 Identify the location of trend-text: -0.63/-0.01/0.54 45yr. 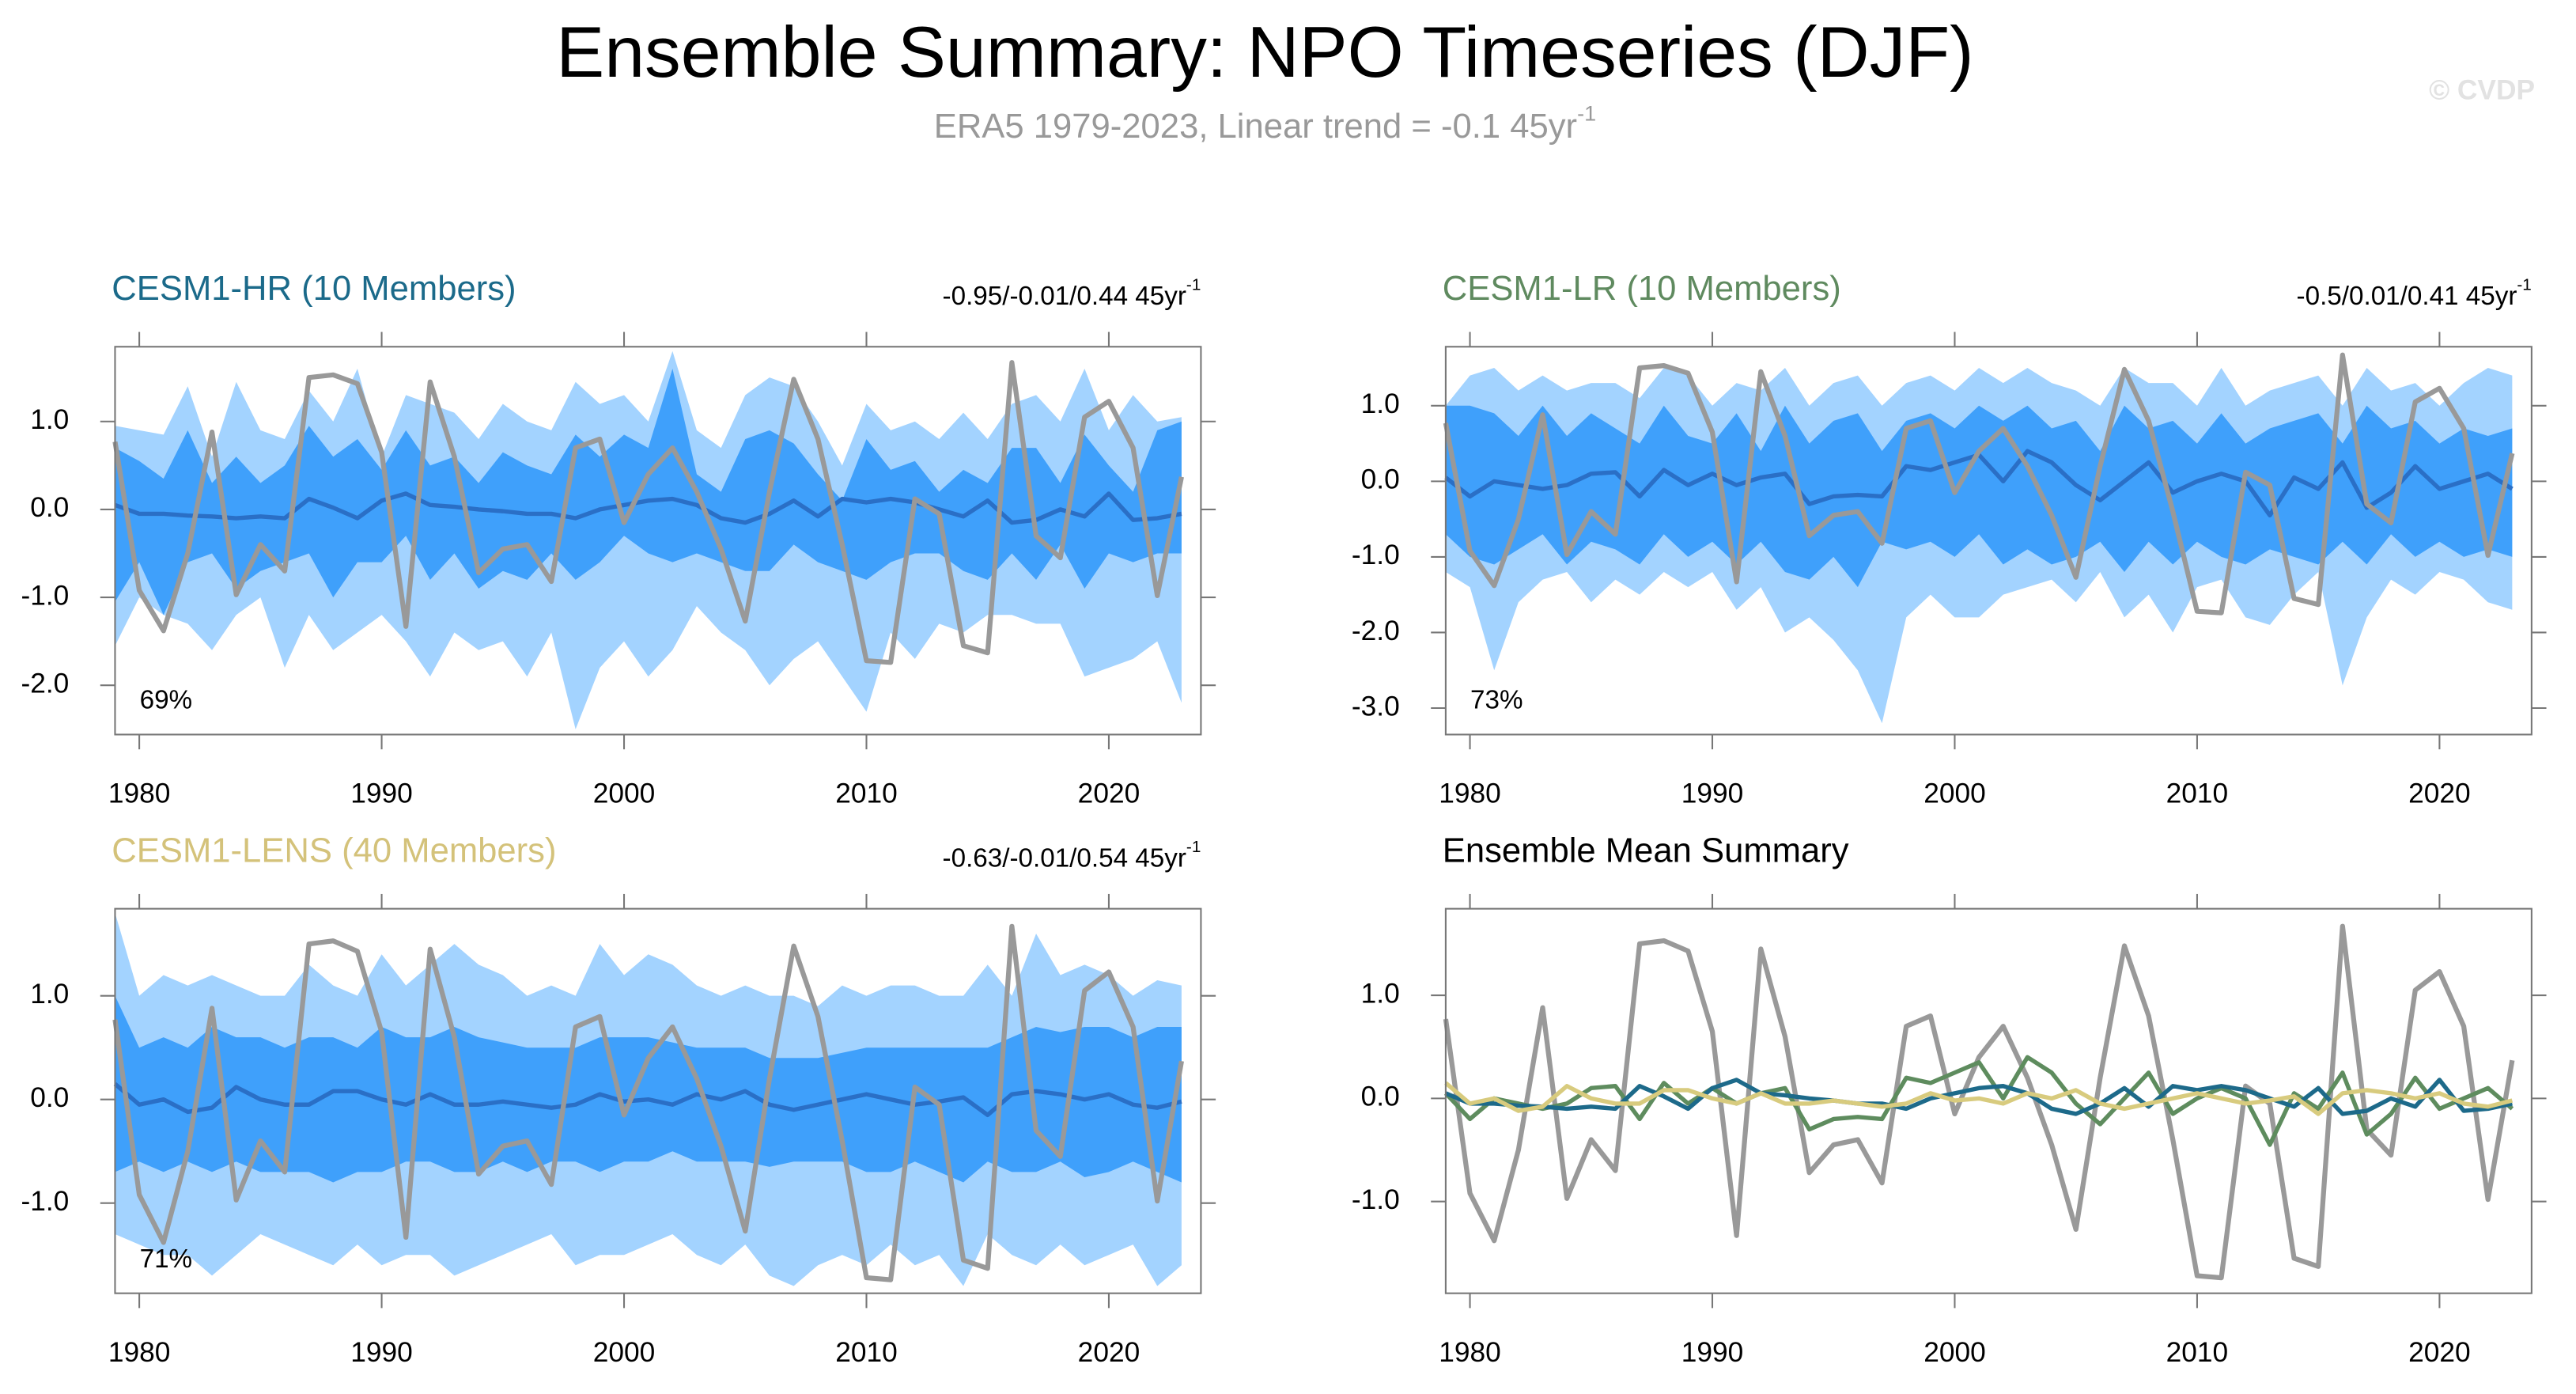
(1065, 858).